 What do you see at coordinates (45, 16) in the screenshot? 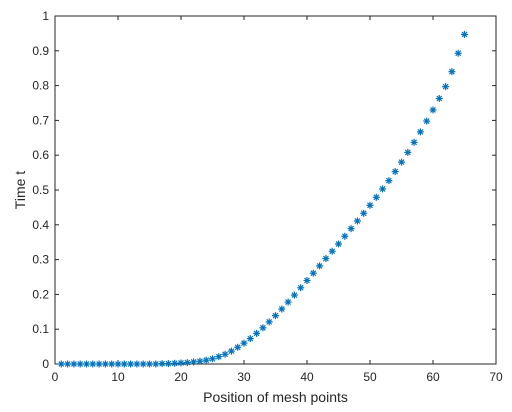
I see `y-tick-label: 1` at bounding box center [45, 16].